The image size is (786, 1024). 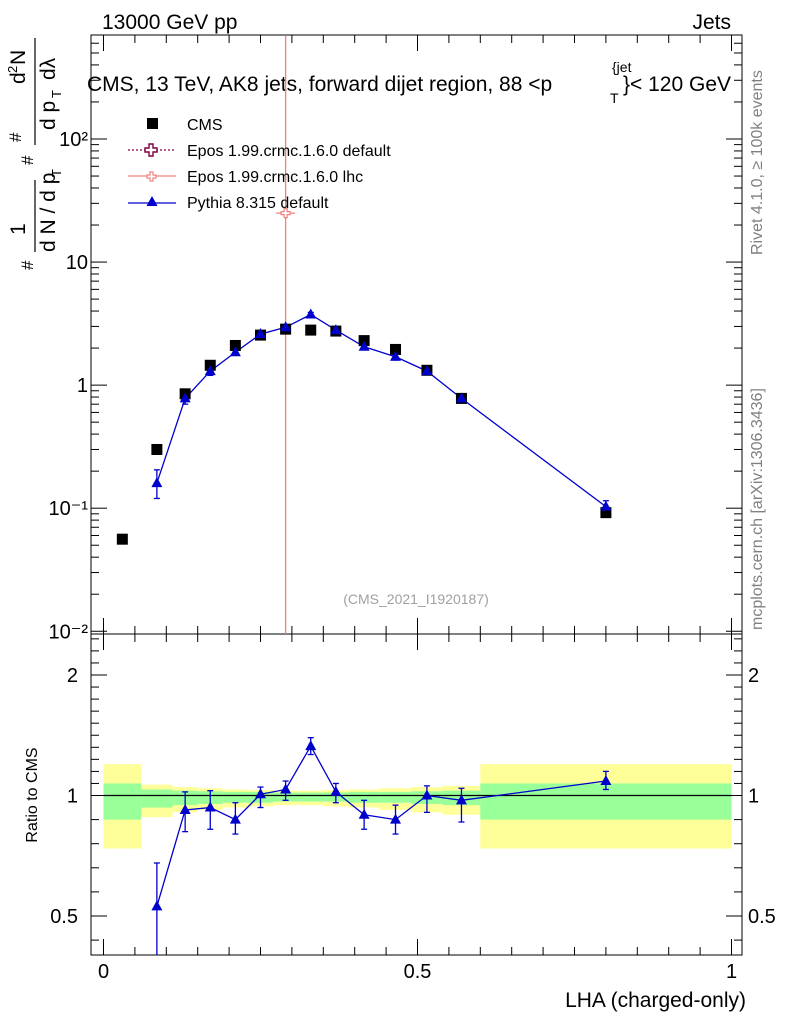 I want to click on ratio-y-tick-label: 2, so click(x=72, y=676).